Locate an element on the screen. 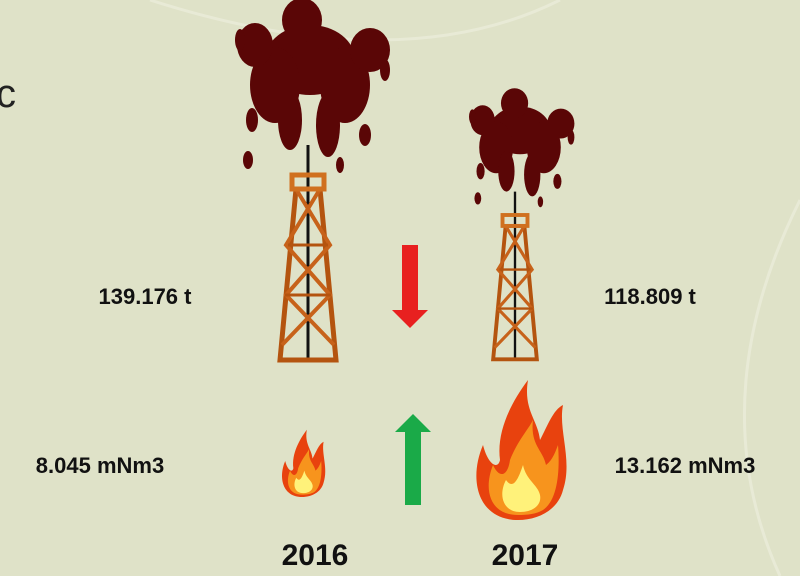 The width and height of the screenshot is (800, 576). gas-2016: 8.045 mNm3 is located at coordinates (100, 465).